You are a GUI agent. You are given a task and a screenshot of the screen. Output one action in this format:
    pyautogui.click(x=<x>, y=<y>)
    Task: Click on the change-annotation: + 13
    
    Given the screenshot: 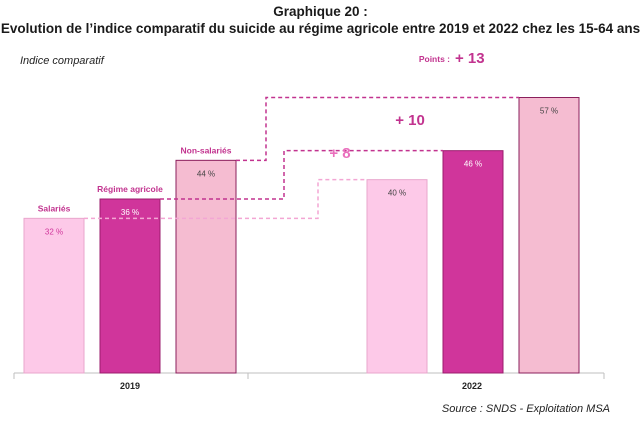 What is the action you would take?
    pyautogui.click(x=470, y=58)
    